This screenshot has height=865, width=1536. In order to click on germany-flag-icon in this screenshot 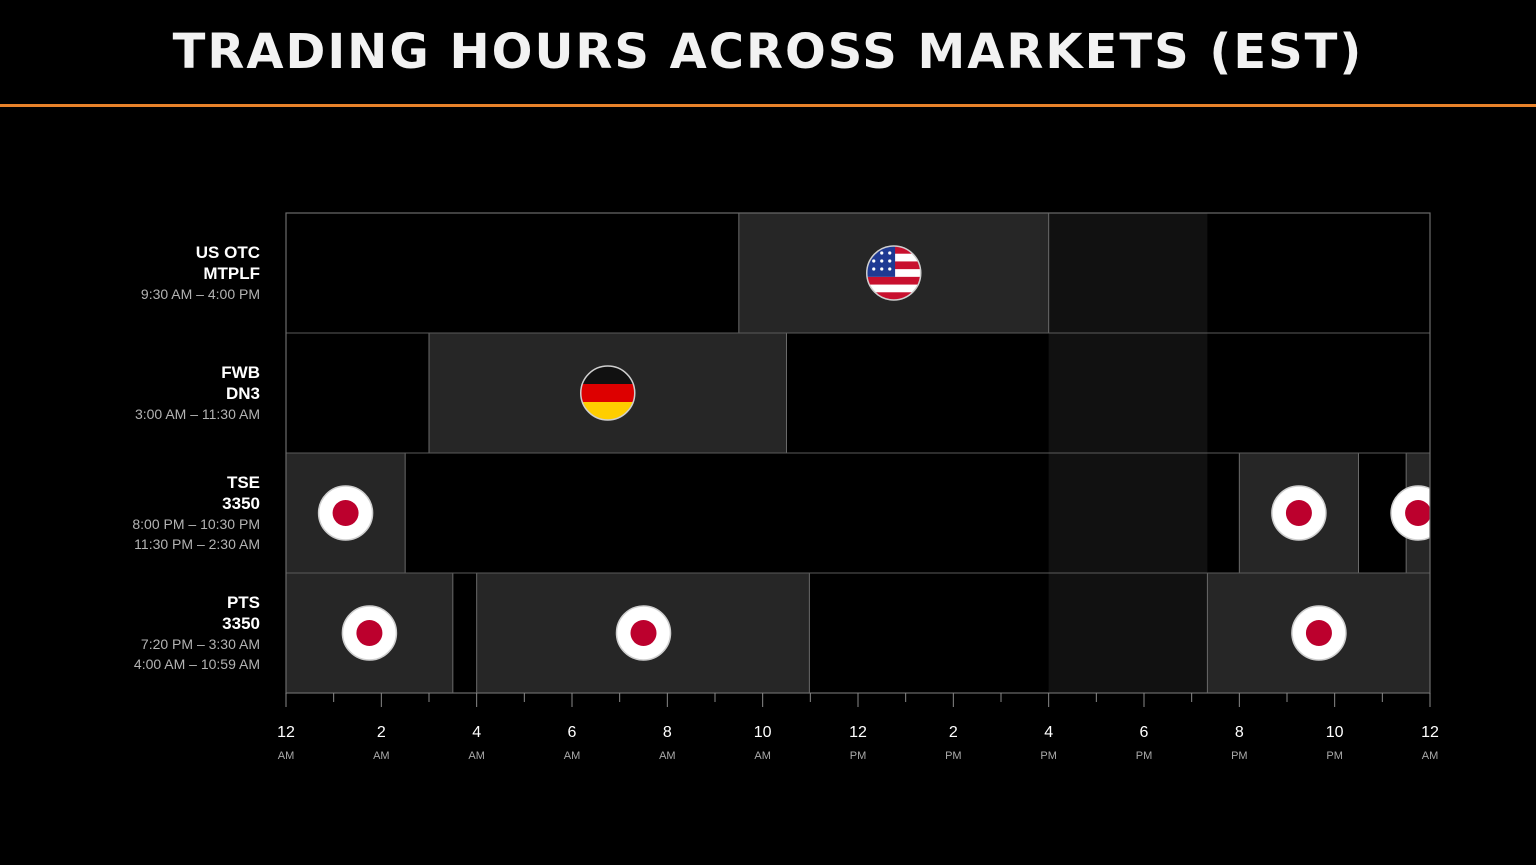, I will do `click(608, 393)`.